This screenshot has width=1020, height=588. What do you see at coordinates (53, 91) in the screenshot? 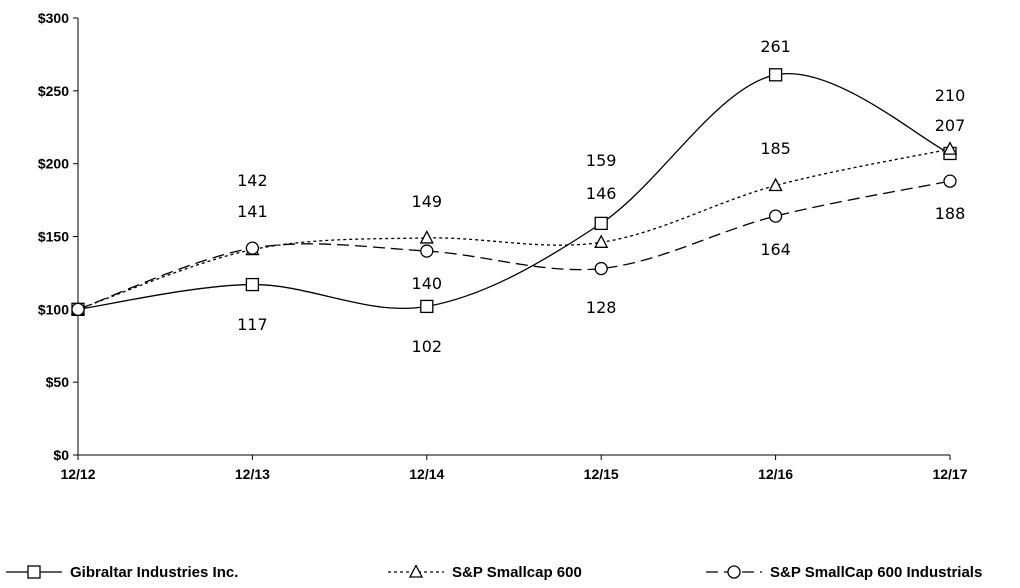
I see `y-tick-label: $250` at bounding box center [53, 91].